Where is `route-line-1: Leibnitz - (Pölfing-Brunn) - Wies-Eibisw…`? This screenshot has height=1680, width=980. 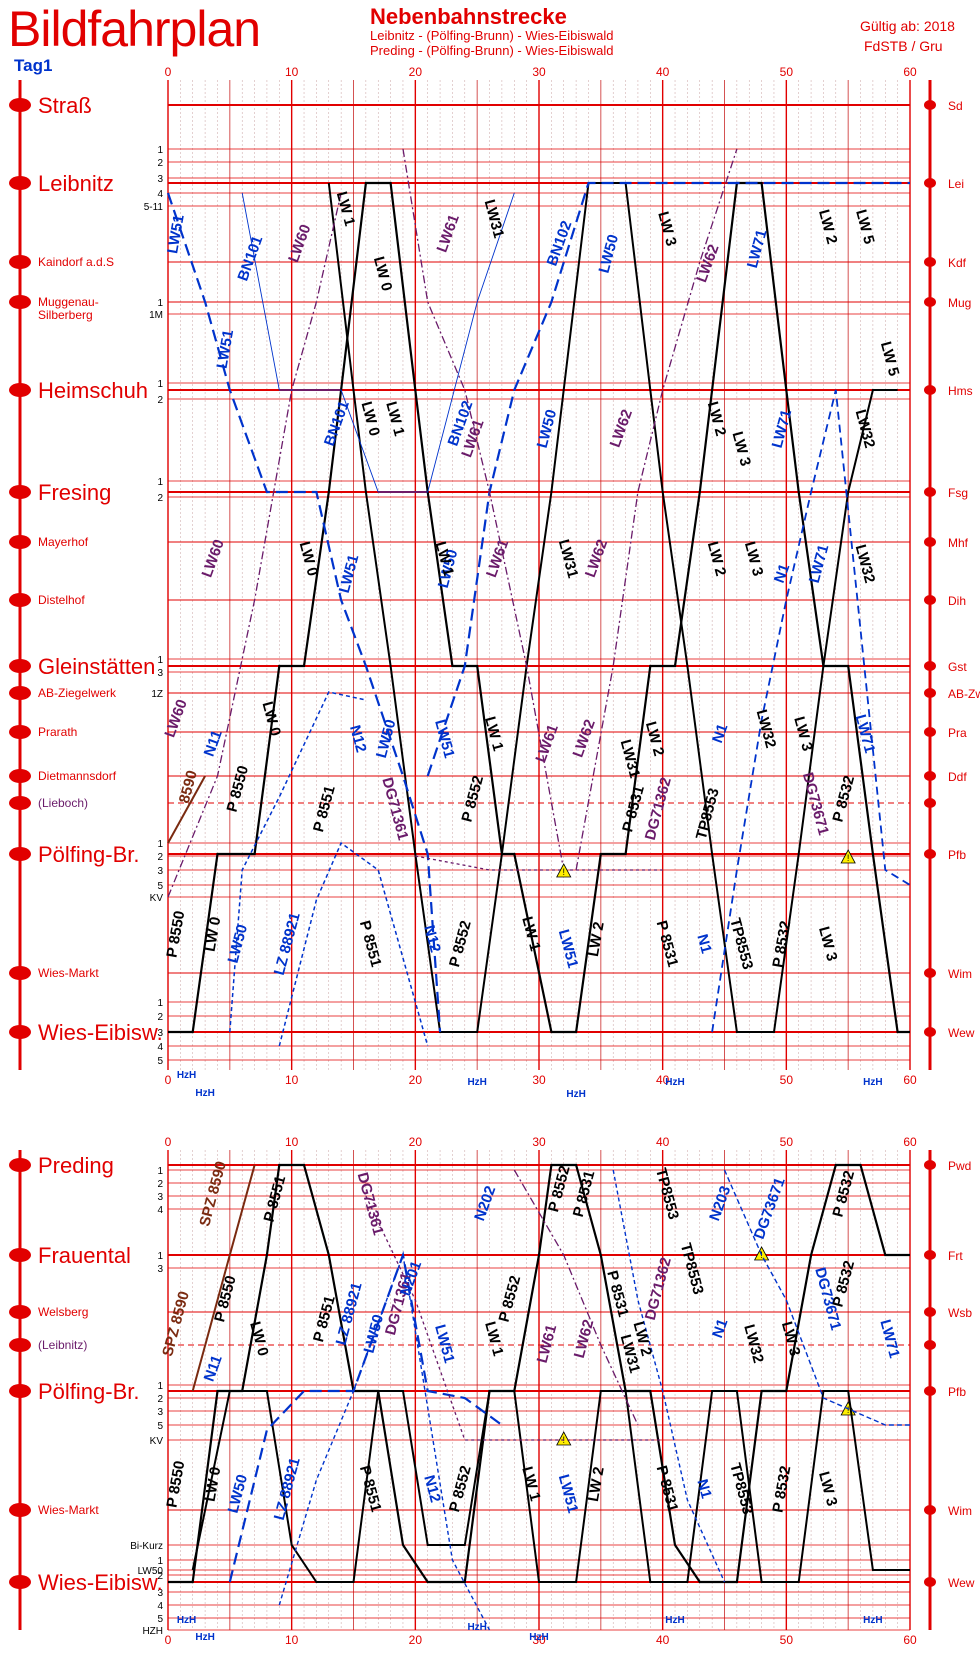 route-line-1: Leibnitz - (Pölfing-Brunn) - Wies-Eibisw… is located at coordinates (492, 35).